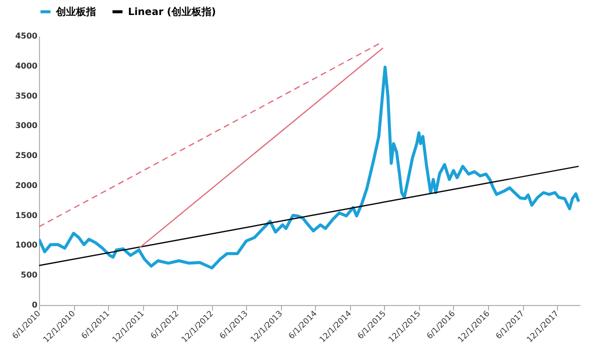  Describe the element at coordinates (35, 305) in the screenshot. I see `y-tick-label: 0` at that location.